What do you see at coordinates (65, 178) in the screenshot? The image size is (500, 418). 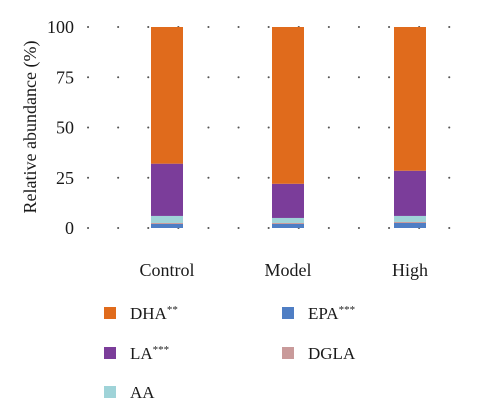 I see `y-tick-label: 25` at bounding box center [65, 178].